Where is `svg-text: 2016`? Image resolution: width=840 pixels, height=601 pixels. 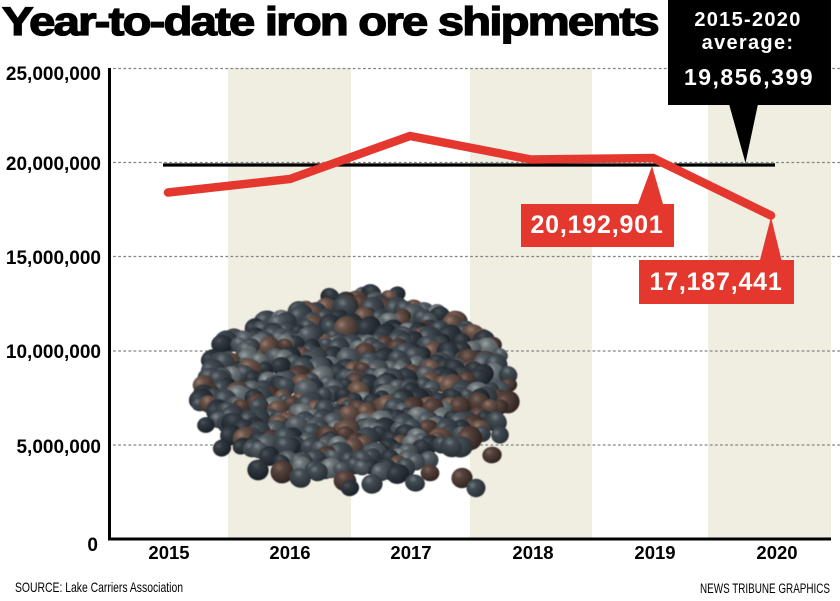 svg-text: 2016 is located at coordinates (289, 552).